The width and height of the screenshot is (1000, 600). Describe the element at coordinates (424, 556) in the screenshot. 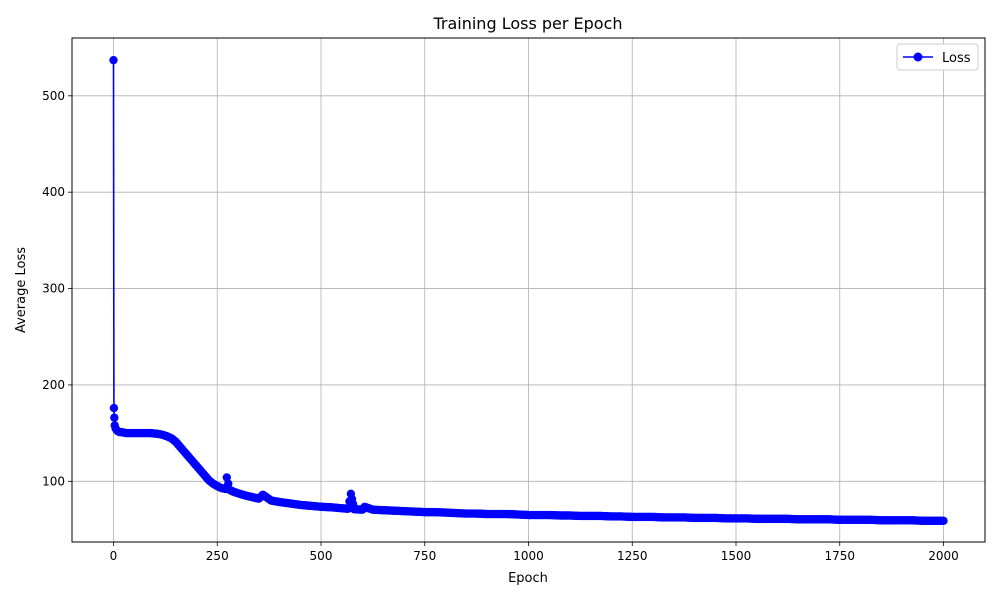

I see `x-tick-label: 750` at that location.